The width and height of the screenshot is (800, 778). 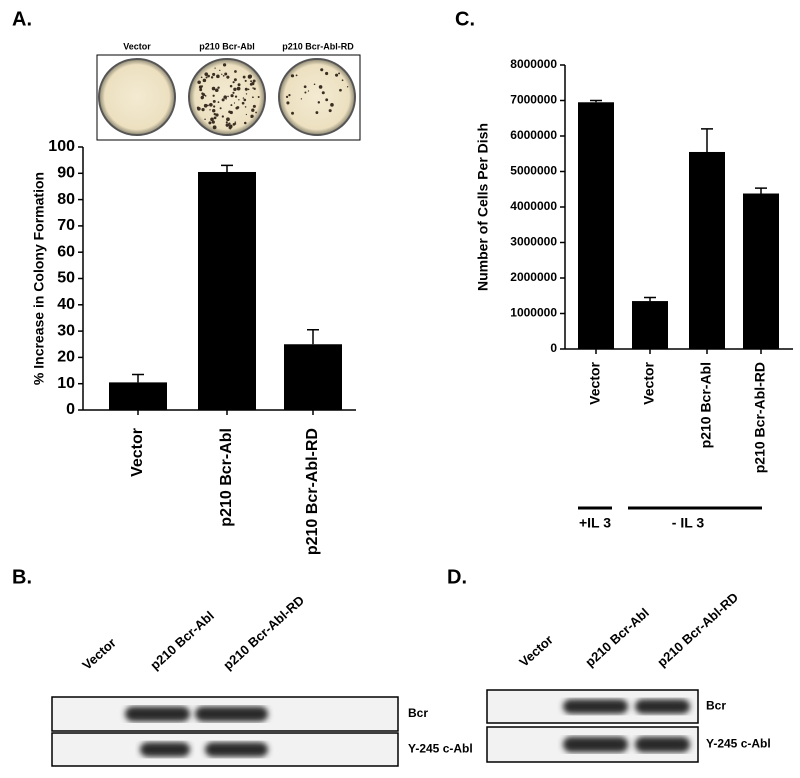 What do you see at coordinates (595, 523) in the screenshot?
I see `group-label: +IL 3` at bounding box center [595, 523].